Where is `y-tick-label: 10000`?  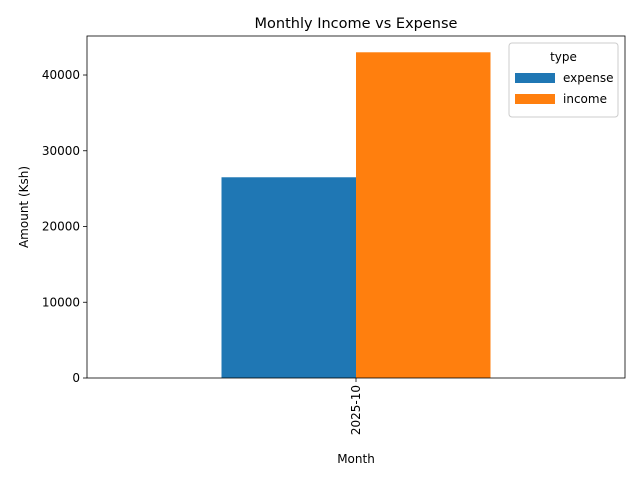 y-tick-label: 10000 is located at coordinates (61, 302).